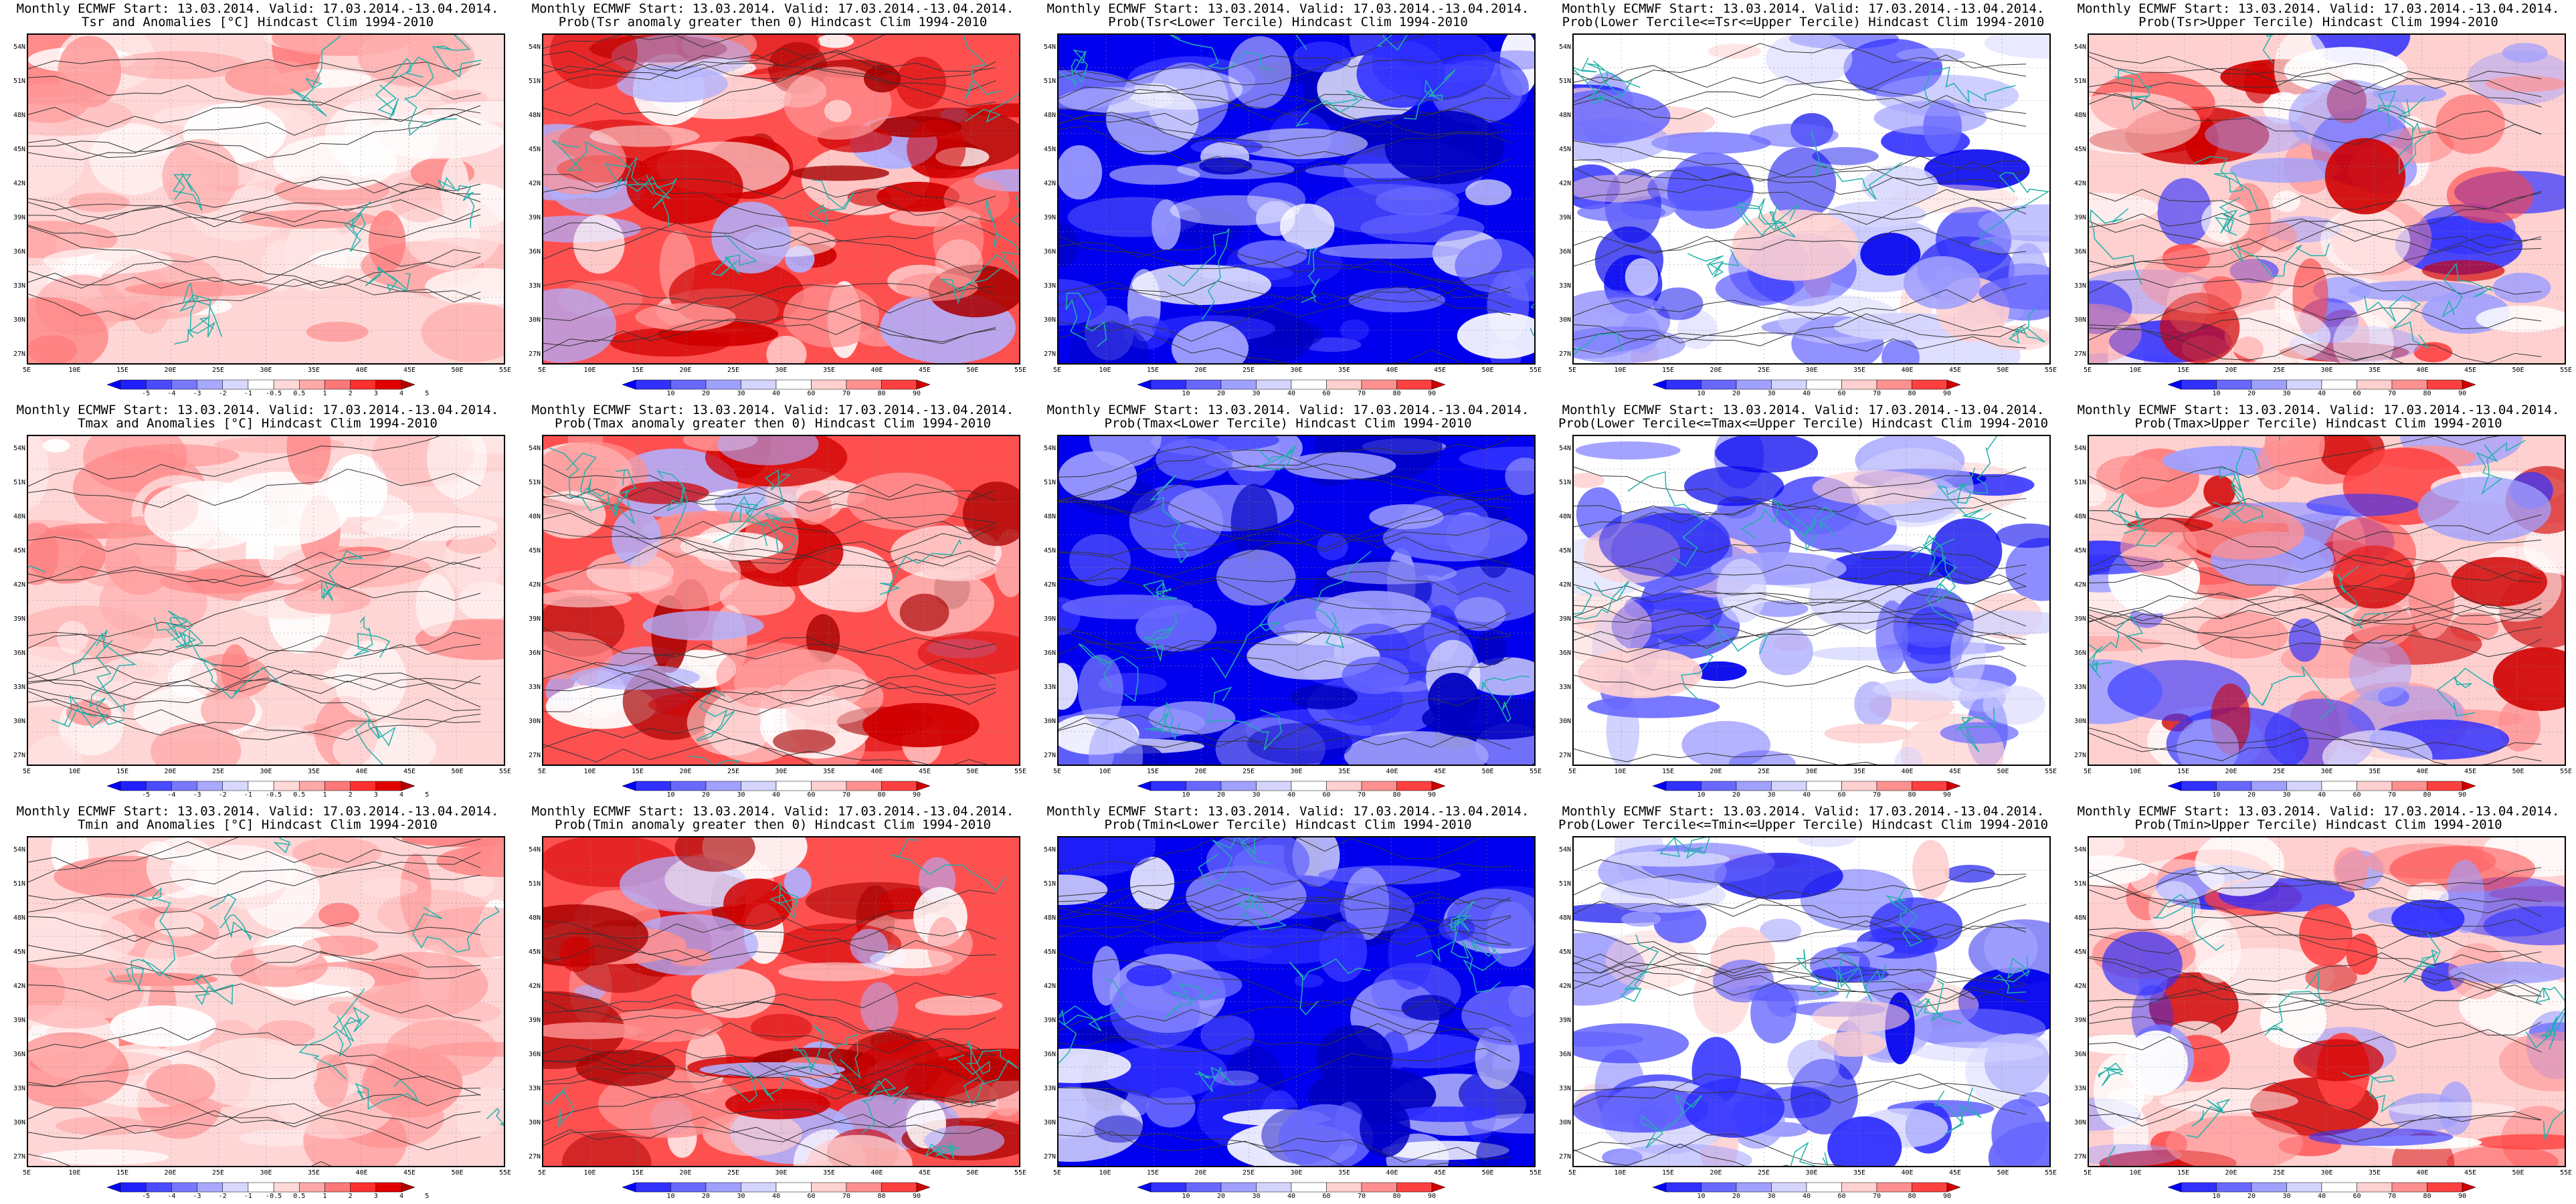  I want to click on colorbar-label: 0.5, so click(299, 795).